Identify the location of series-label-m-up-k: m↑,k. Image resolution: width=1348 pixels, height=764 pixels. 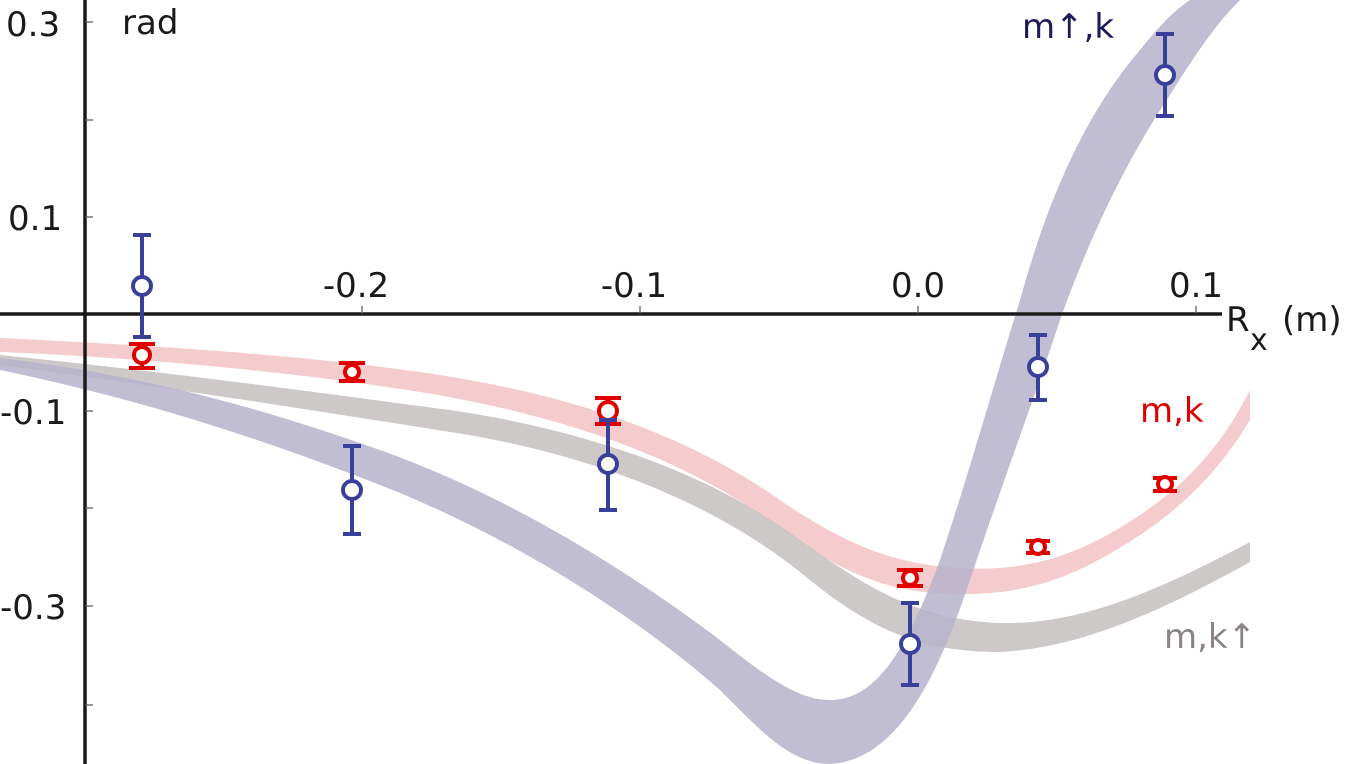
(1068, 27).